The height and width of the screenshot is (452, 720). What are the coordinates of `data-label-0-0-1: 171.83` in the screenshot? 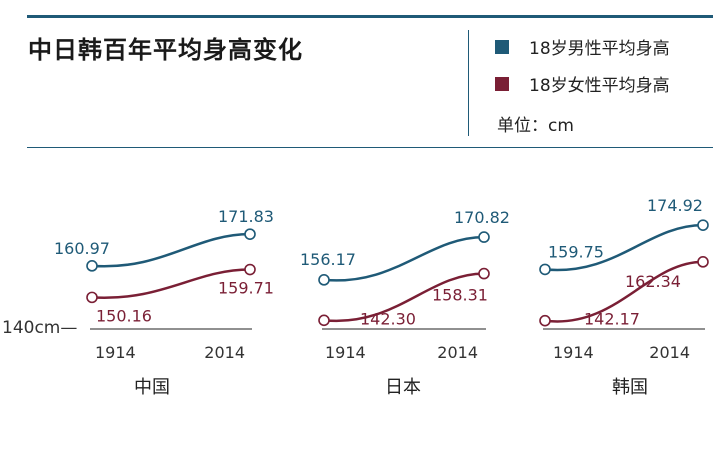 It's located at (246, 216).